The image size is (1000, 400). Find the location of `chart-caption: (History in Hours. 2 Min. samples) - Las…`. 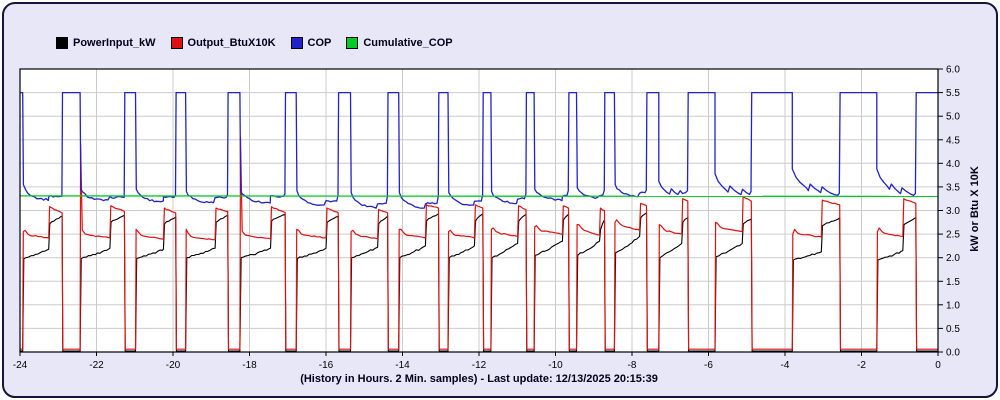

chart-caption: (History in Hours. 2 Min. samples) - Las… is located at coordinates (479, 379).